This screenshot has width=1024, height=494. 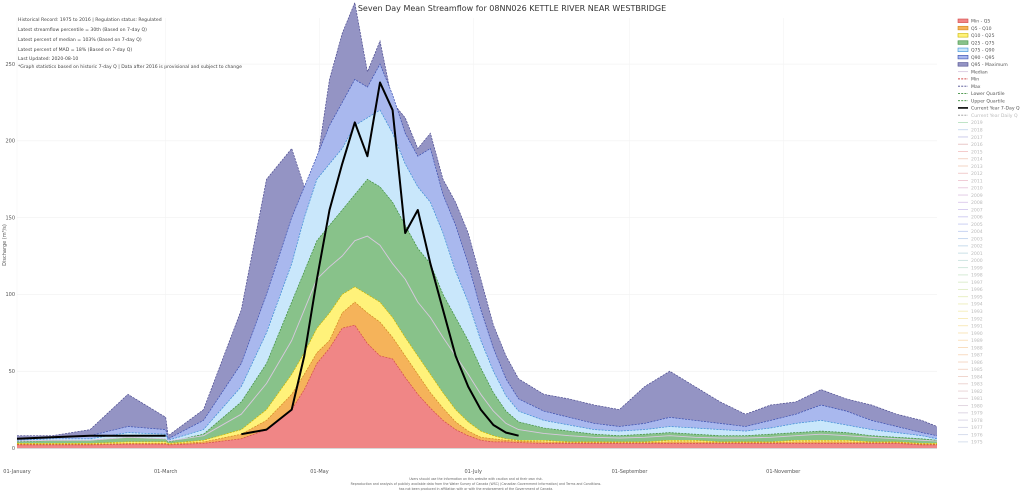 I want to click on legend-label: 2001, so click(x=977, y=254).